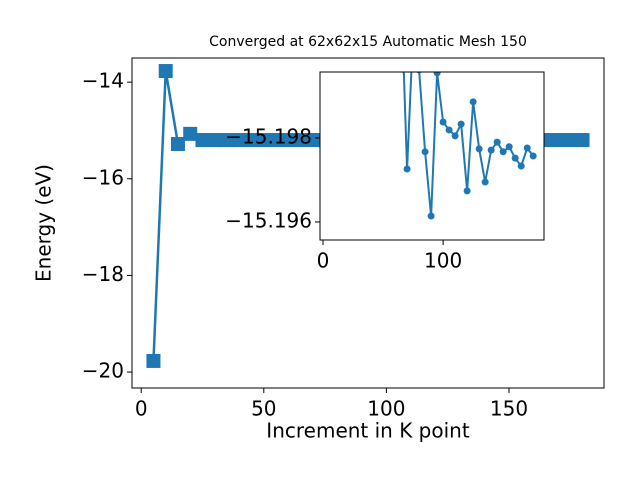 The width and height of the screenshot is (640, 480). Describe the element at coordinates (44, 223) in the screenshot. I see `y-axis-label: Energy (eV)` at that location.